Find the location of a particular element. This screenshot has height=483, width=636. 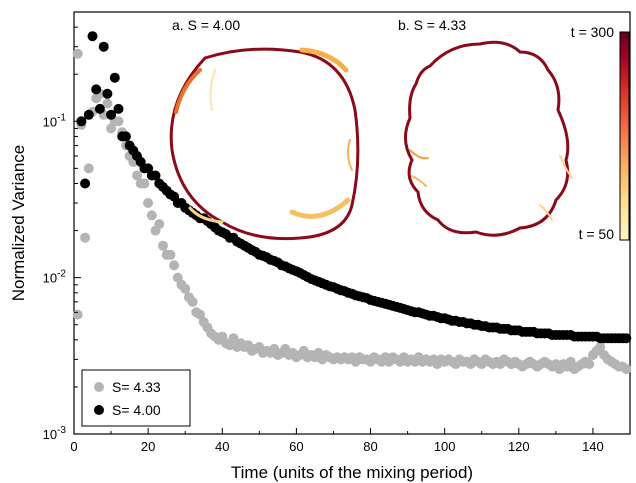

legend: S= 4.33 S= 4.00 is located at coordinates (136, 398).